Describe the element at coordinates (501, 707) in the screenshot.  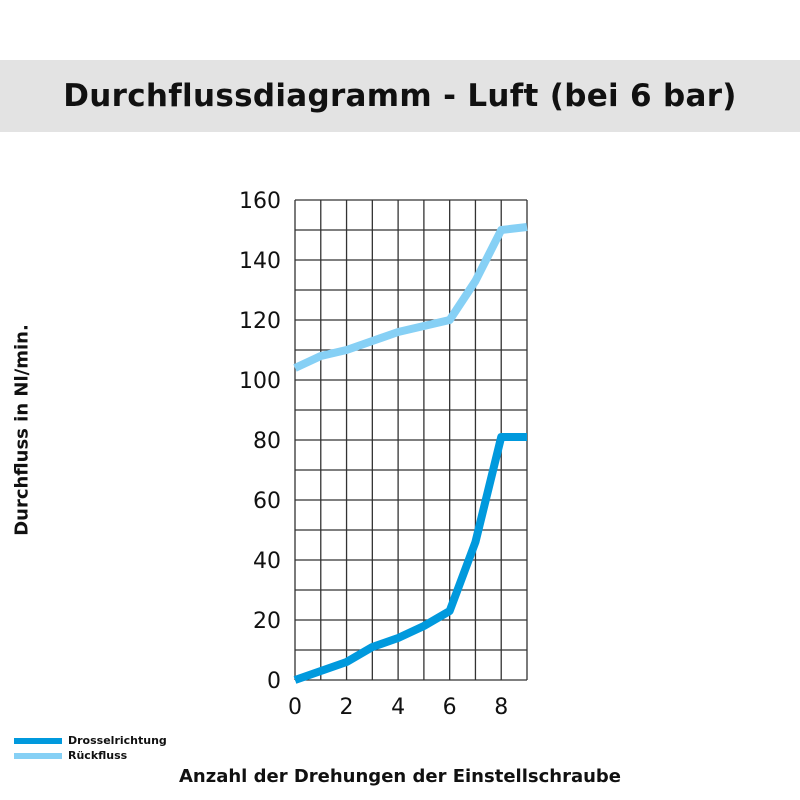
I see `x-tick-label: 8` at that location.